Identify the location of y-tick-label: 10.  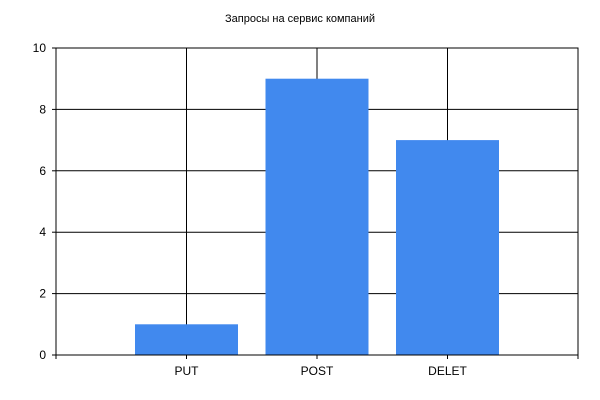
(40, 48).